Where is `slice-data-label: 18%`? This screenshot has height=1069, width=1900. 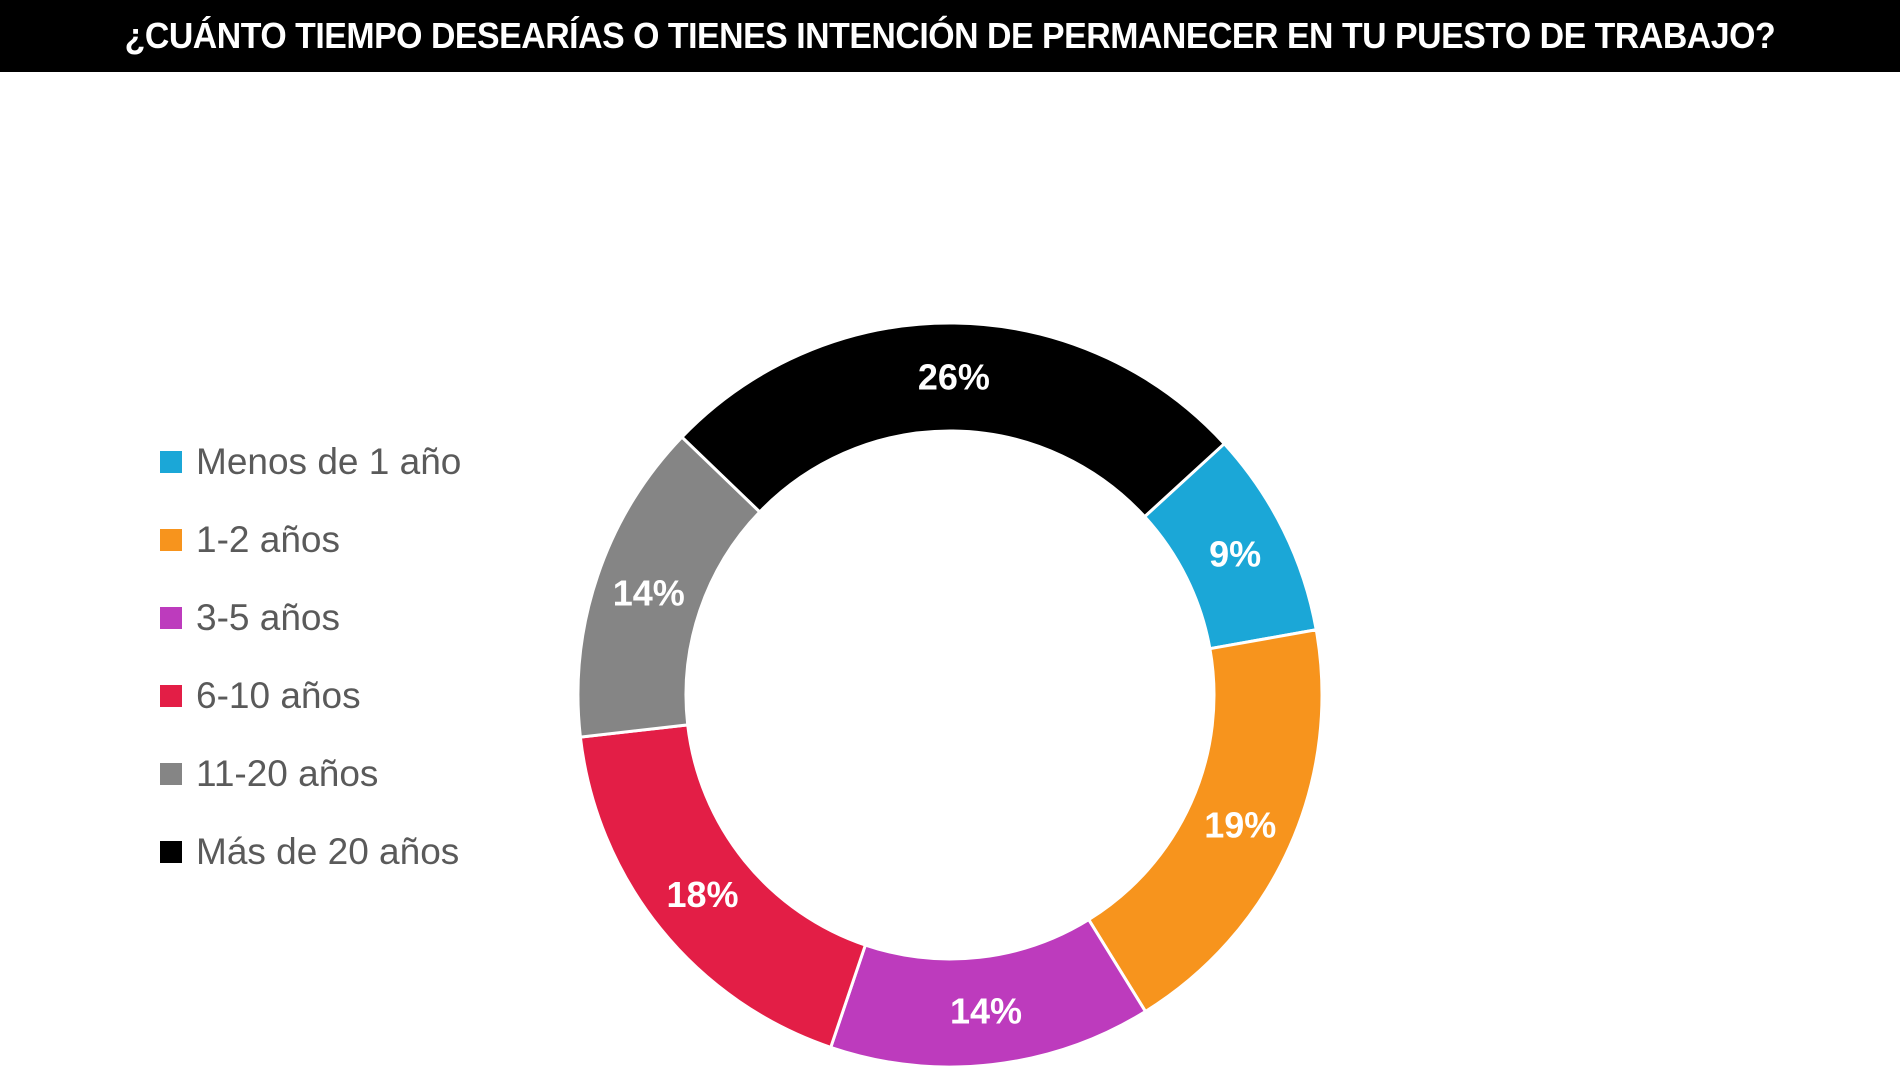
slice-data-label: 18% is located at coordinates (702, 894).